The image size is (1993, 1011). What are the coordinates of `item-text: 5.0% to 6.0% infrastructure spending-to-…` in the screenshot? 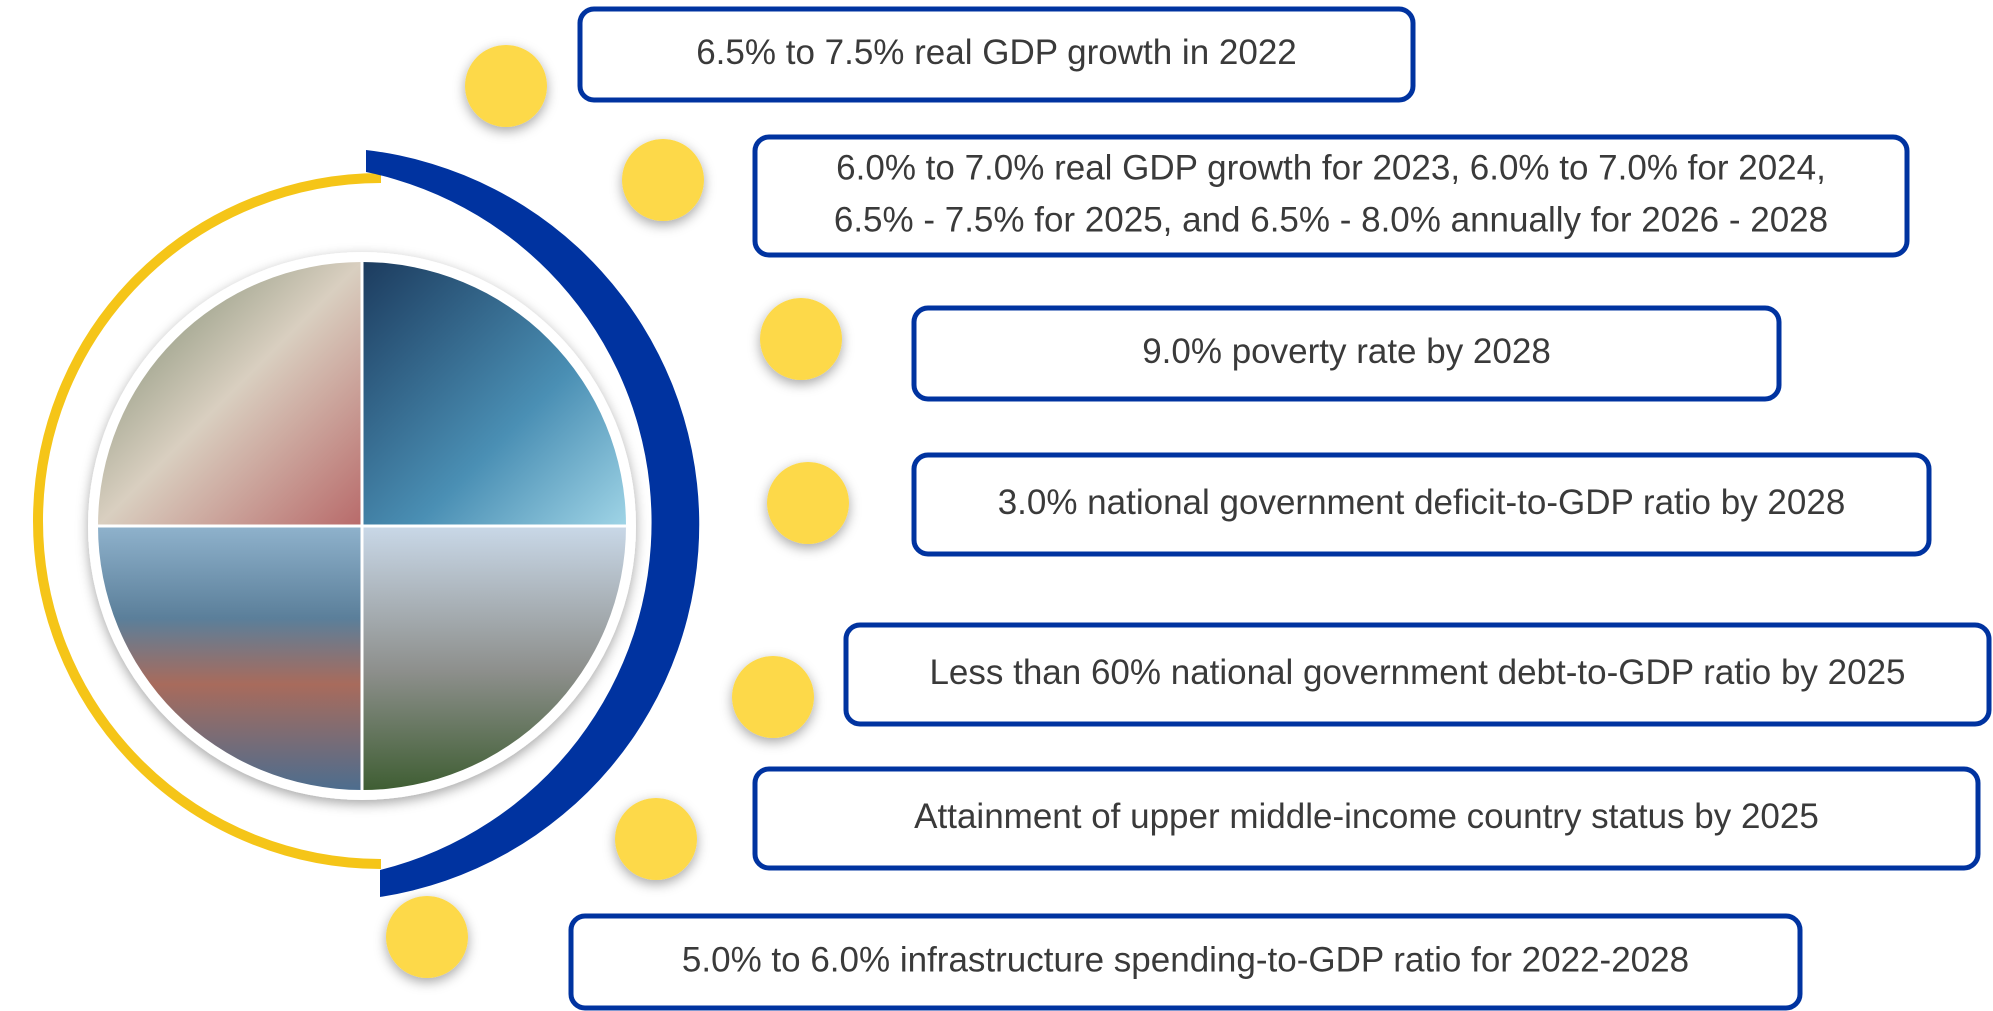 It's located at (1185, 959).